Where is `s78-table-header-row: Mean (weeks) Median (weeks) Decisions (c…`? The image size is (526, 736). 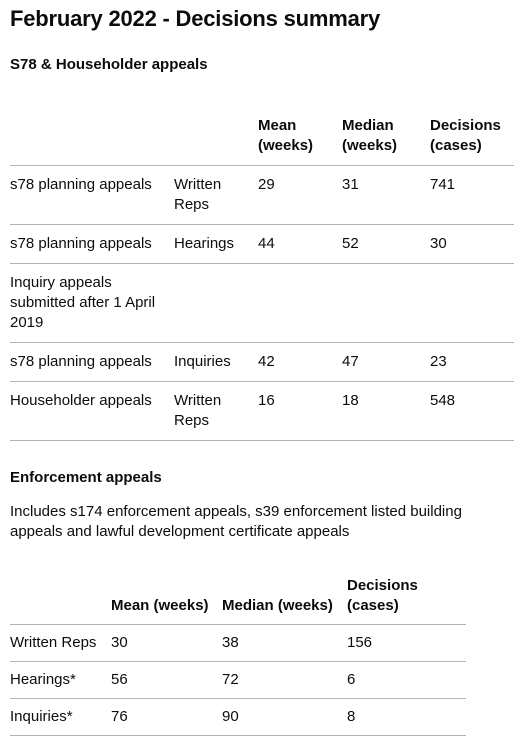 s78-table-header-row: Mean (weeks) Median (weeks) Decisions (c… is located at coordinates (262, 136).